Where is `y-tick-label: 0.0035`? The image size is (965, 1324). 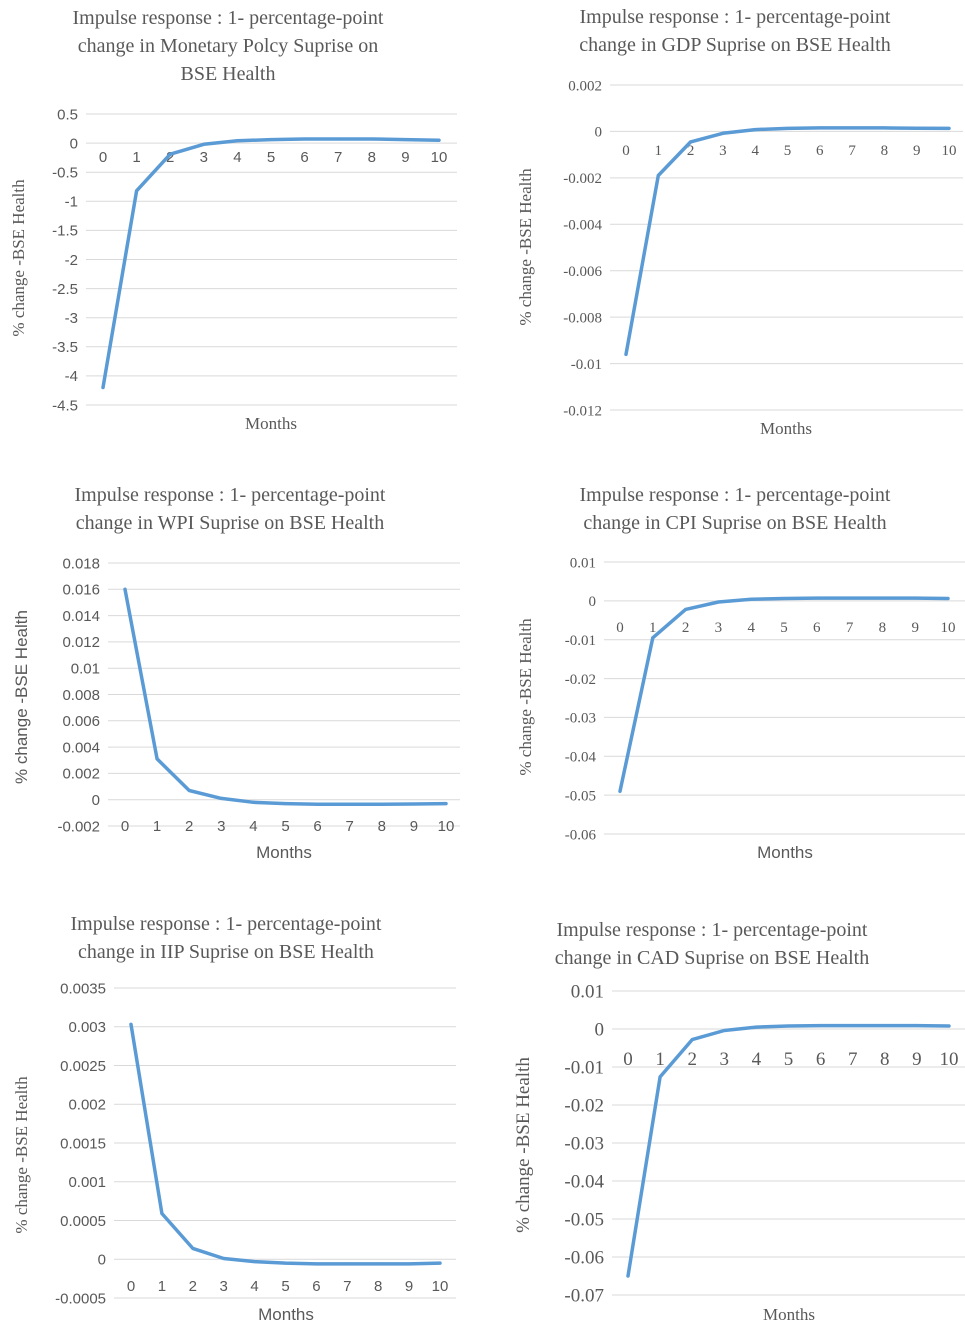 y-tick-label: 0.0035 is located at coordinates (83, 988).